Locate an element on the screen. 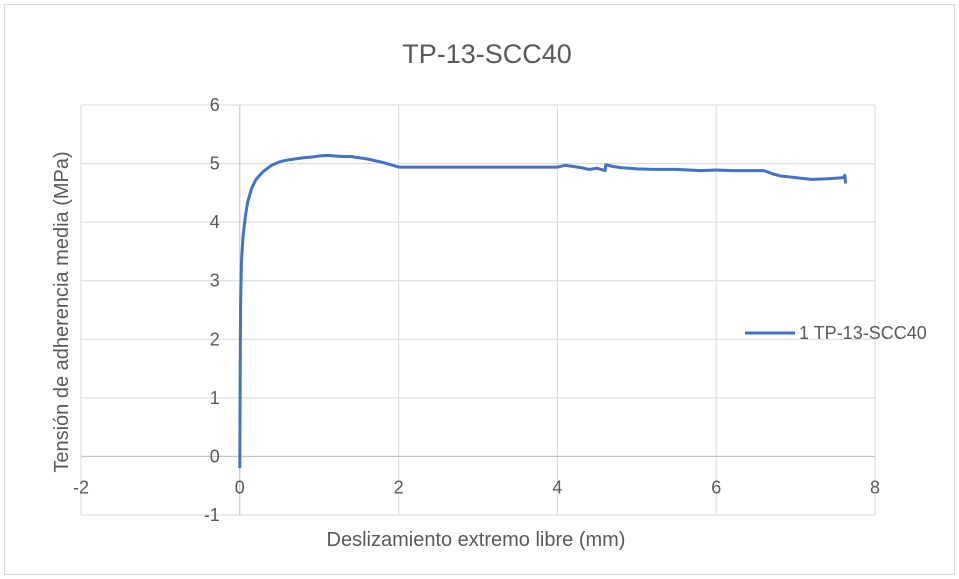 The image size is (959, 579). x-tick-label: 8 is located at coordinates (875, 487).